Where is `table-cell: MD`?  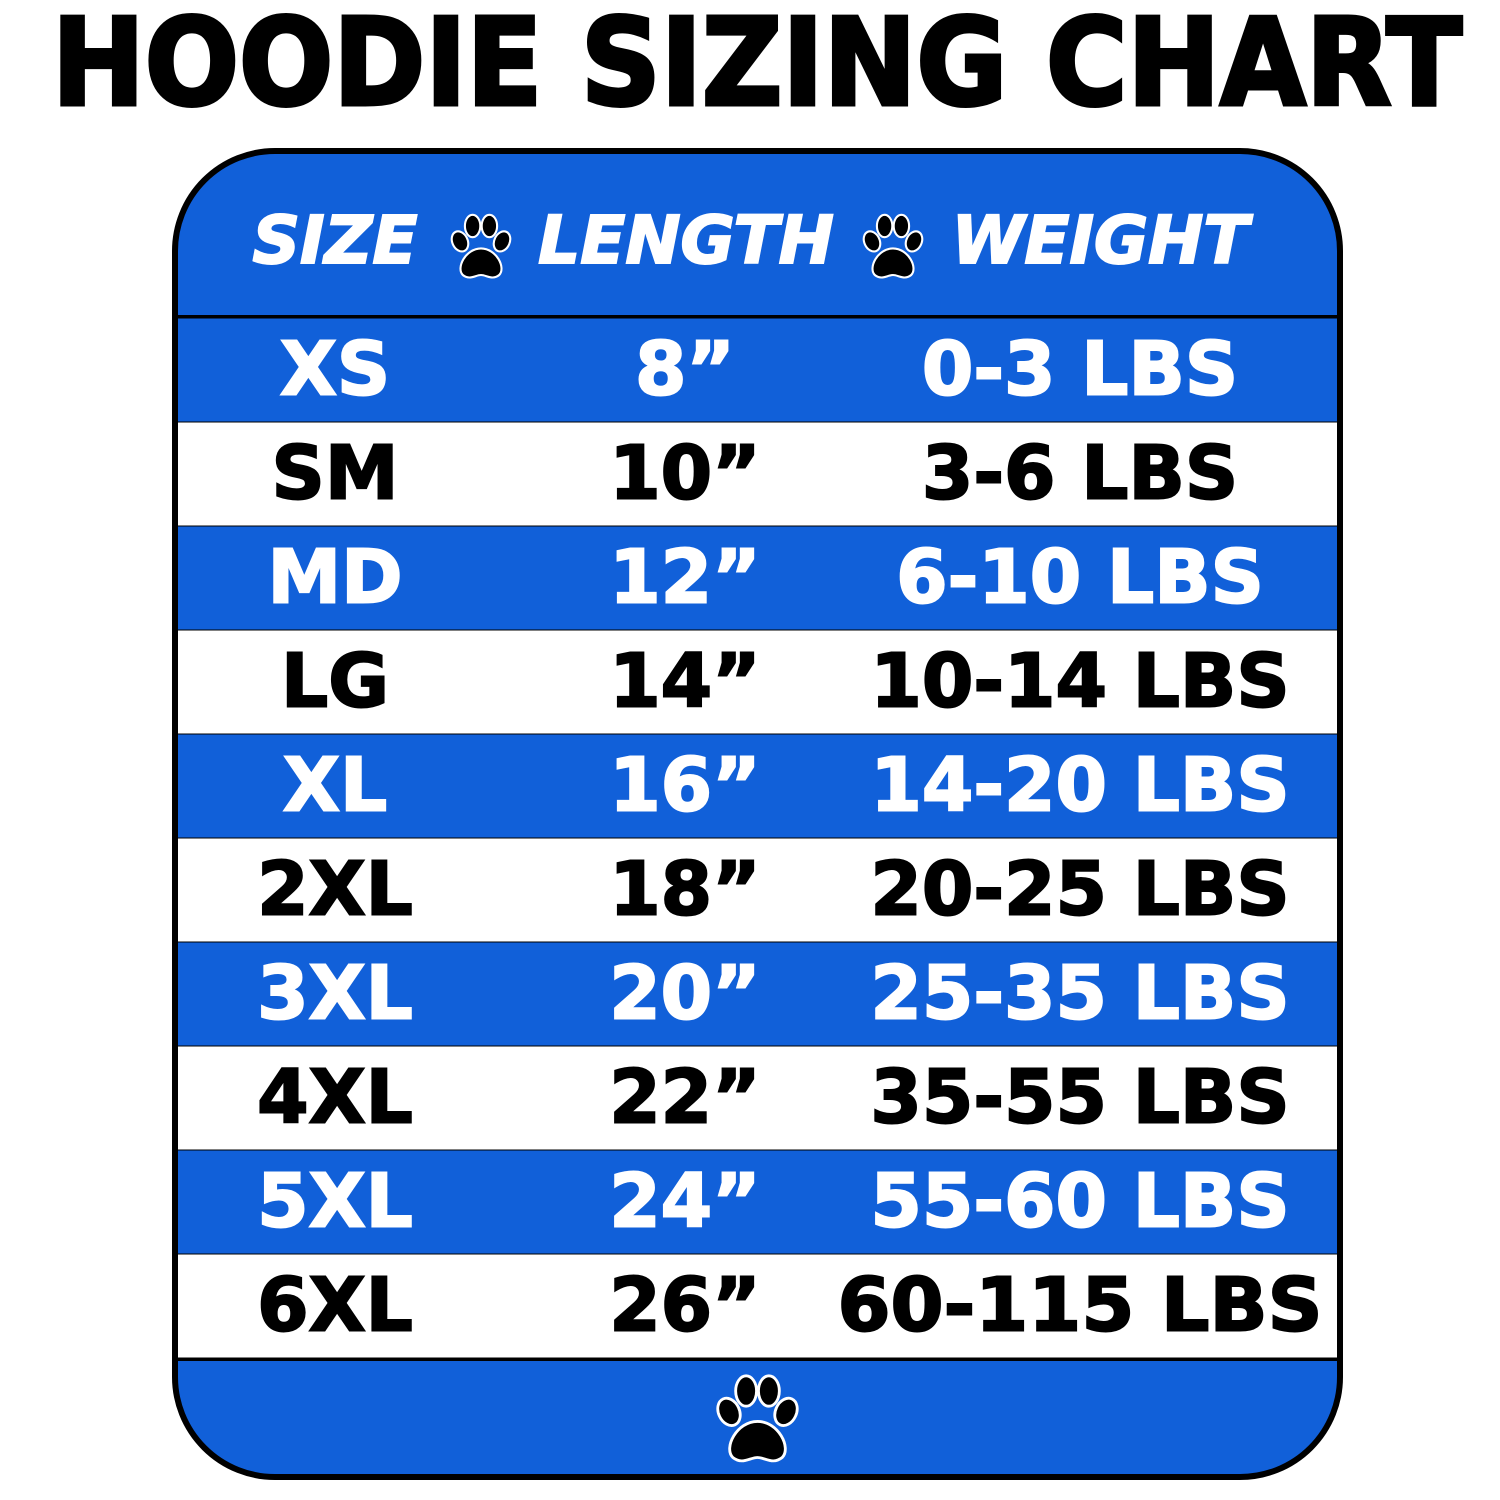 table-cell: MD is located at coordinates (334, 578).